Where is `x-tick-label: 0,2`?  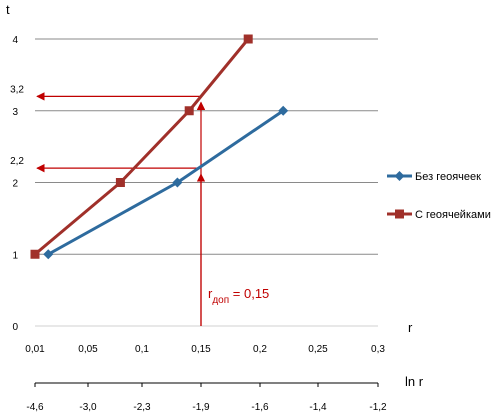 x-tick-label: 0,2 is located at coordinates (260, 349).